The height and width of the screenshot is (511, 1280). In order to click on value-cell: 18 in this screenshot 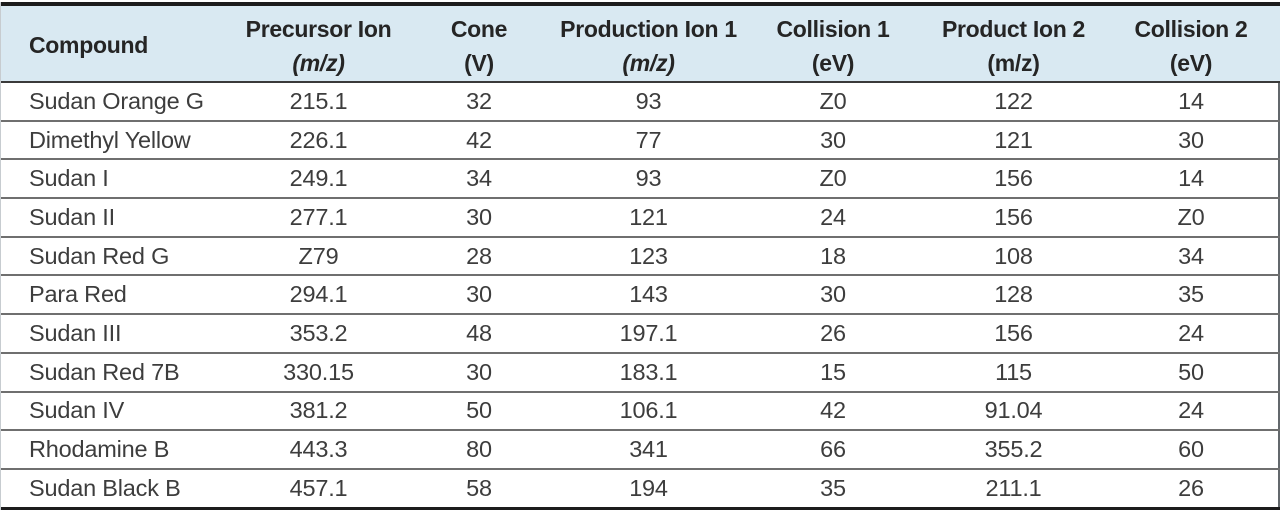, I will do `click(833, 256)`.